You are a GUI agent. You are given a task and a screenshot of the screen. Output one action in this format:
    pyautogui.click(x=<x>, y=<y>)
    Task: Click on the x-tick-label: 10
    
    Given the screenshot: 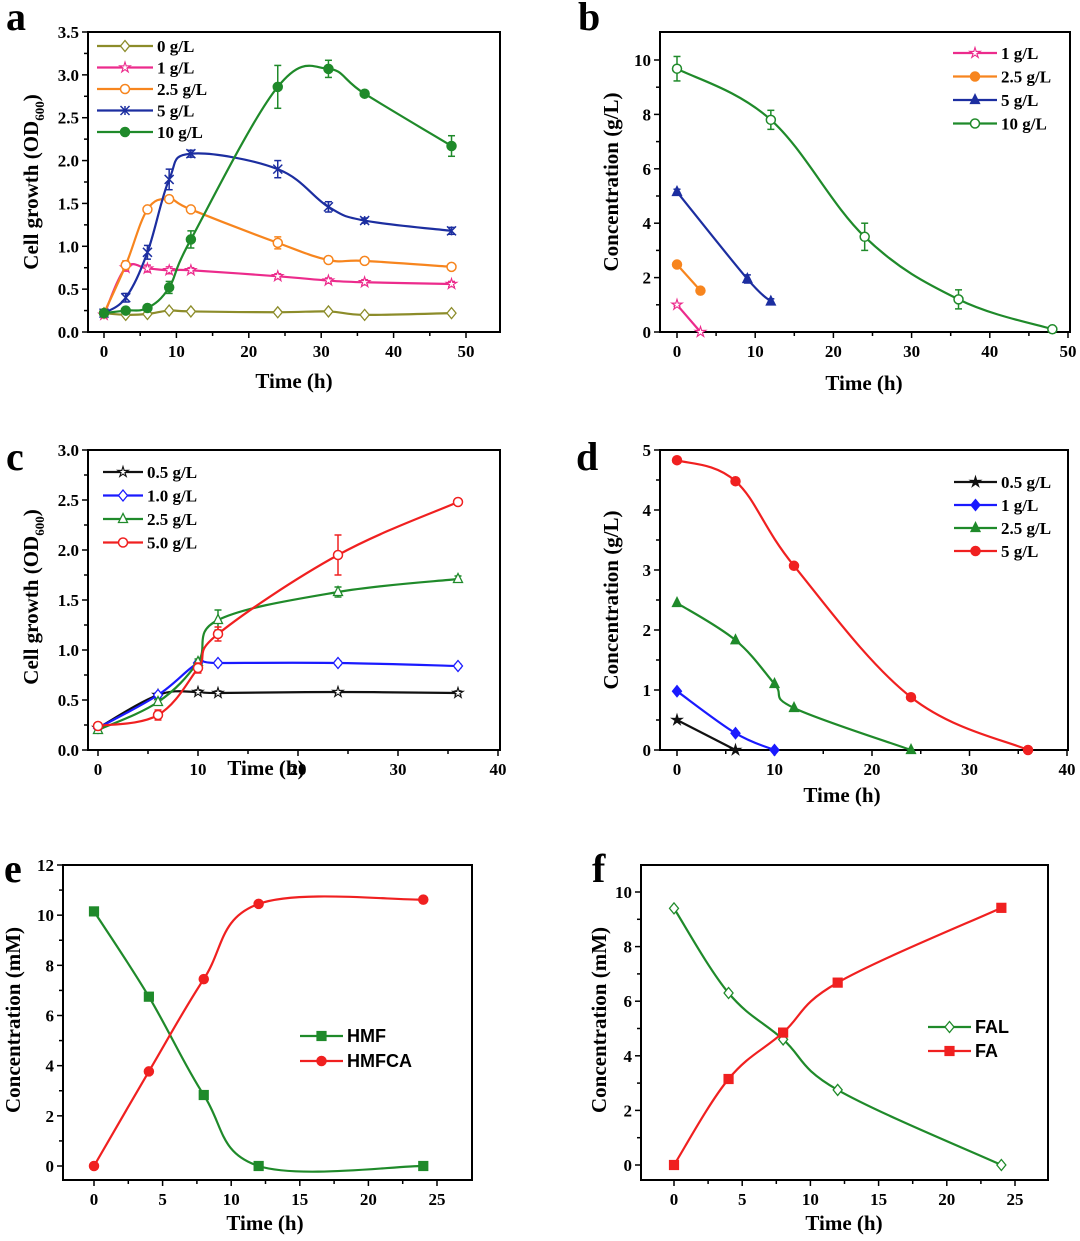 What is the action you would take?
    pyautogui.click(x=755, y=351)
    